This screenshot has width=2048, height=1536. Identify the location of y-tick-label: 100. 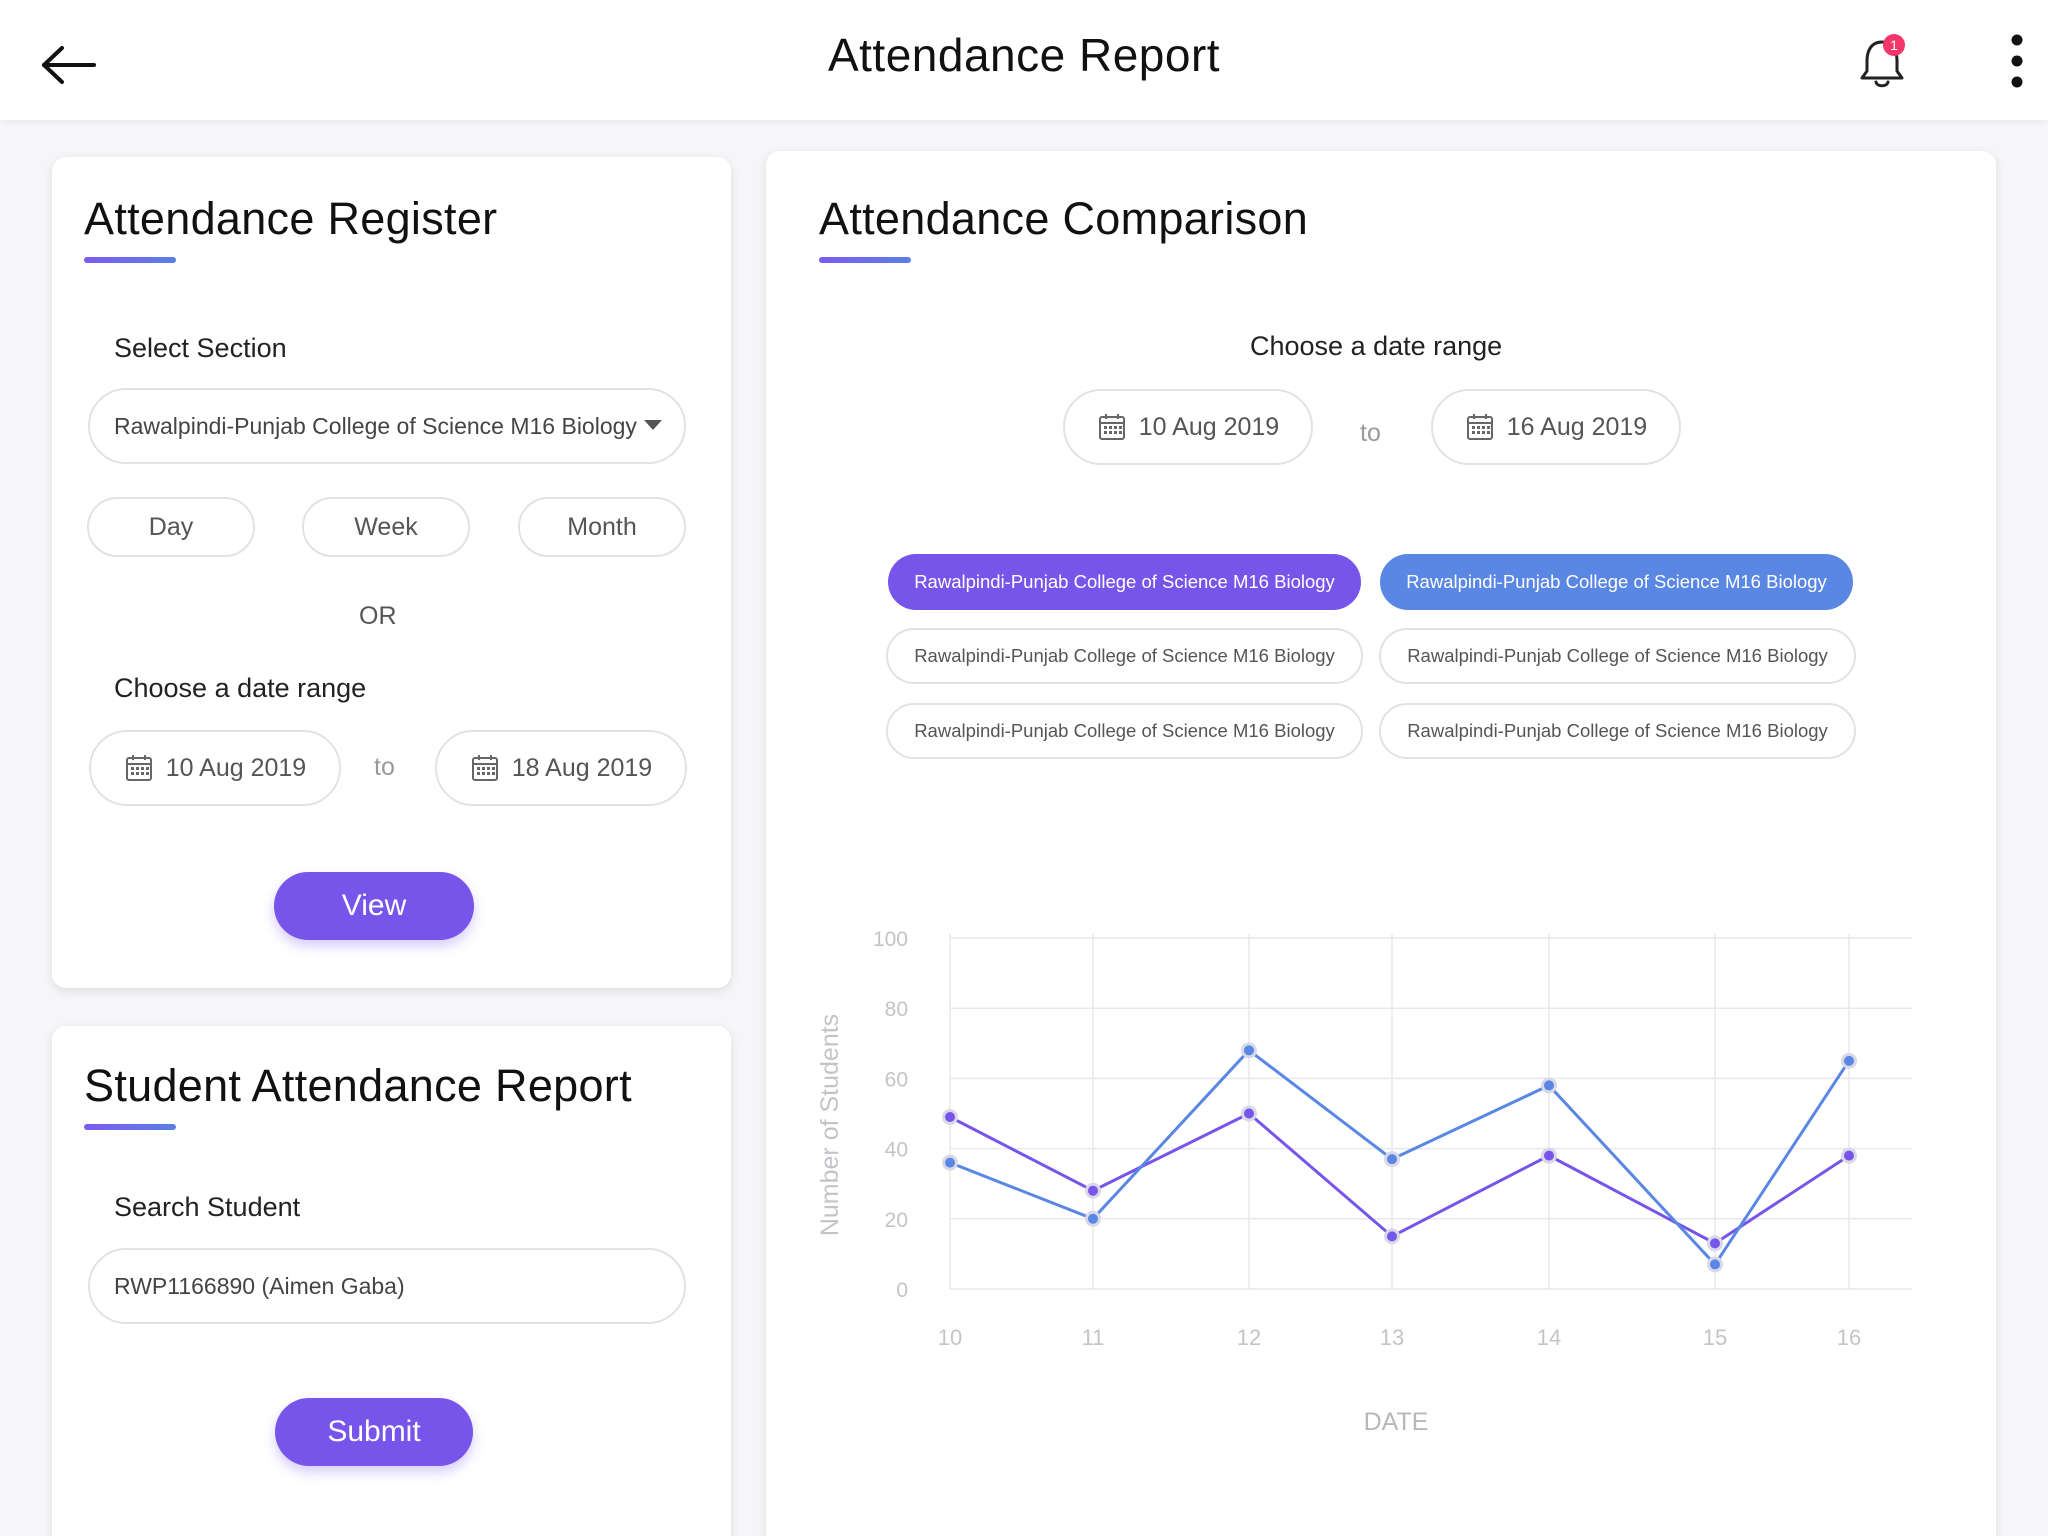
(890, 939).